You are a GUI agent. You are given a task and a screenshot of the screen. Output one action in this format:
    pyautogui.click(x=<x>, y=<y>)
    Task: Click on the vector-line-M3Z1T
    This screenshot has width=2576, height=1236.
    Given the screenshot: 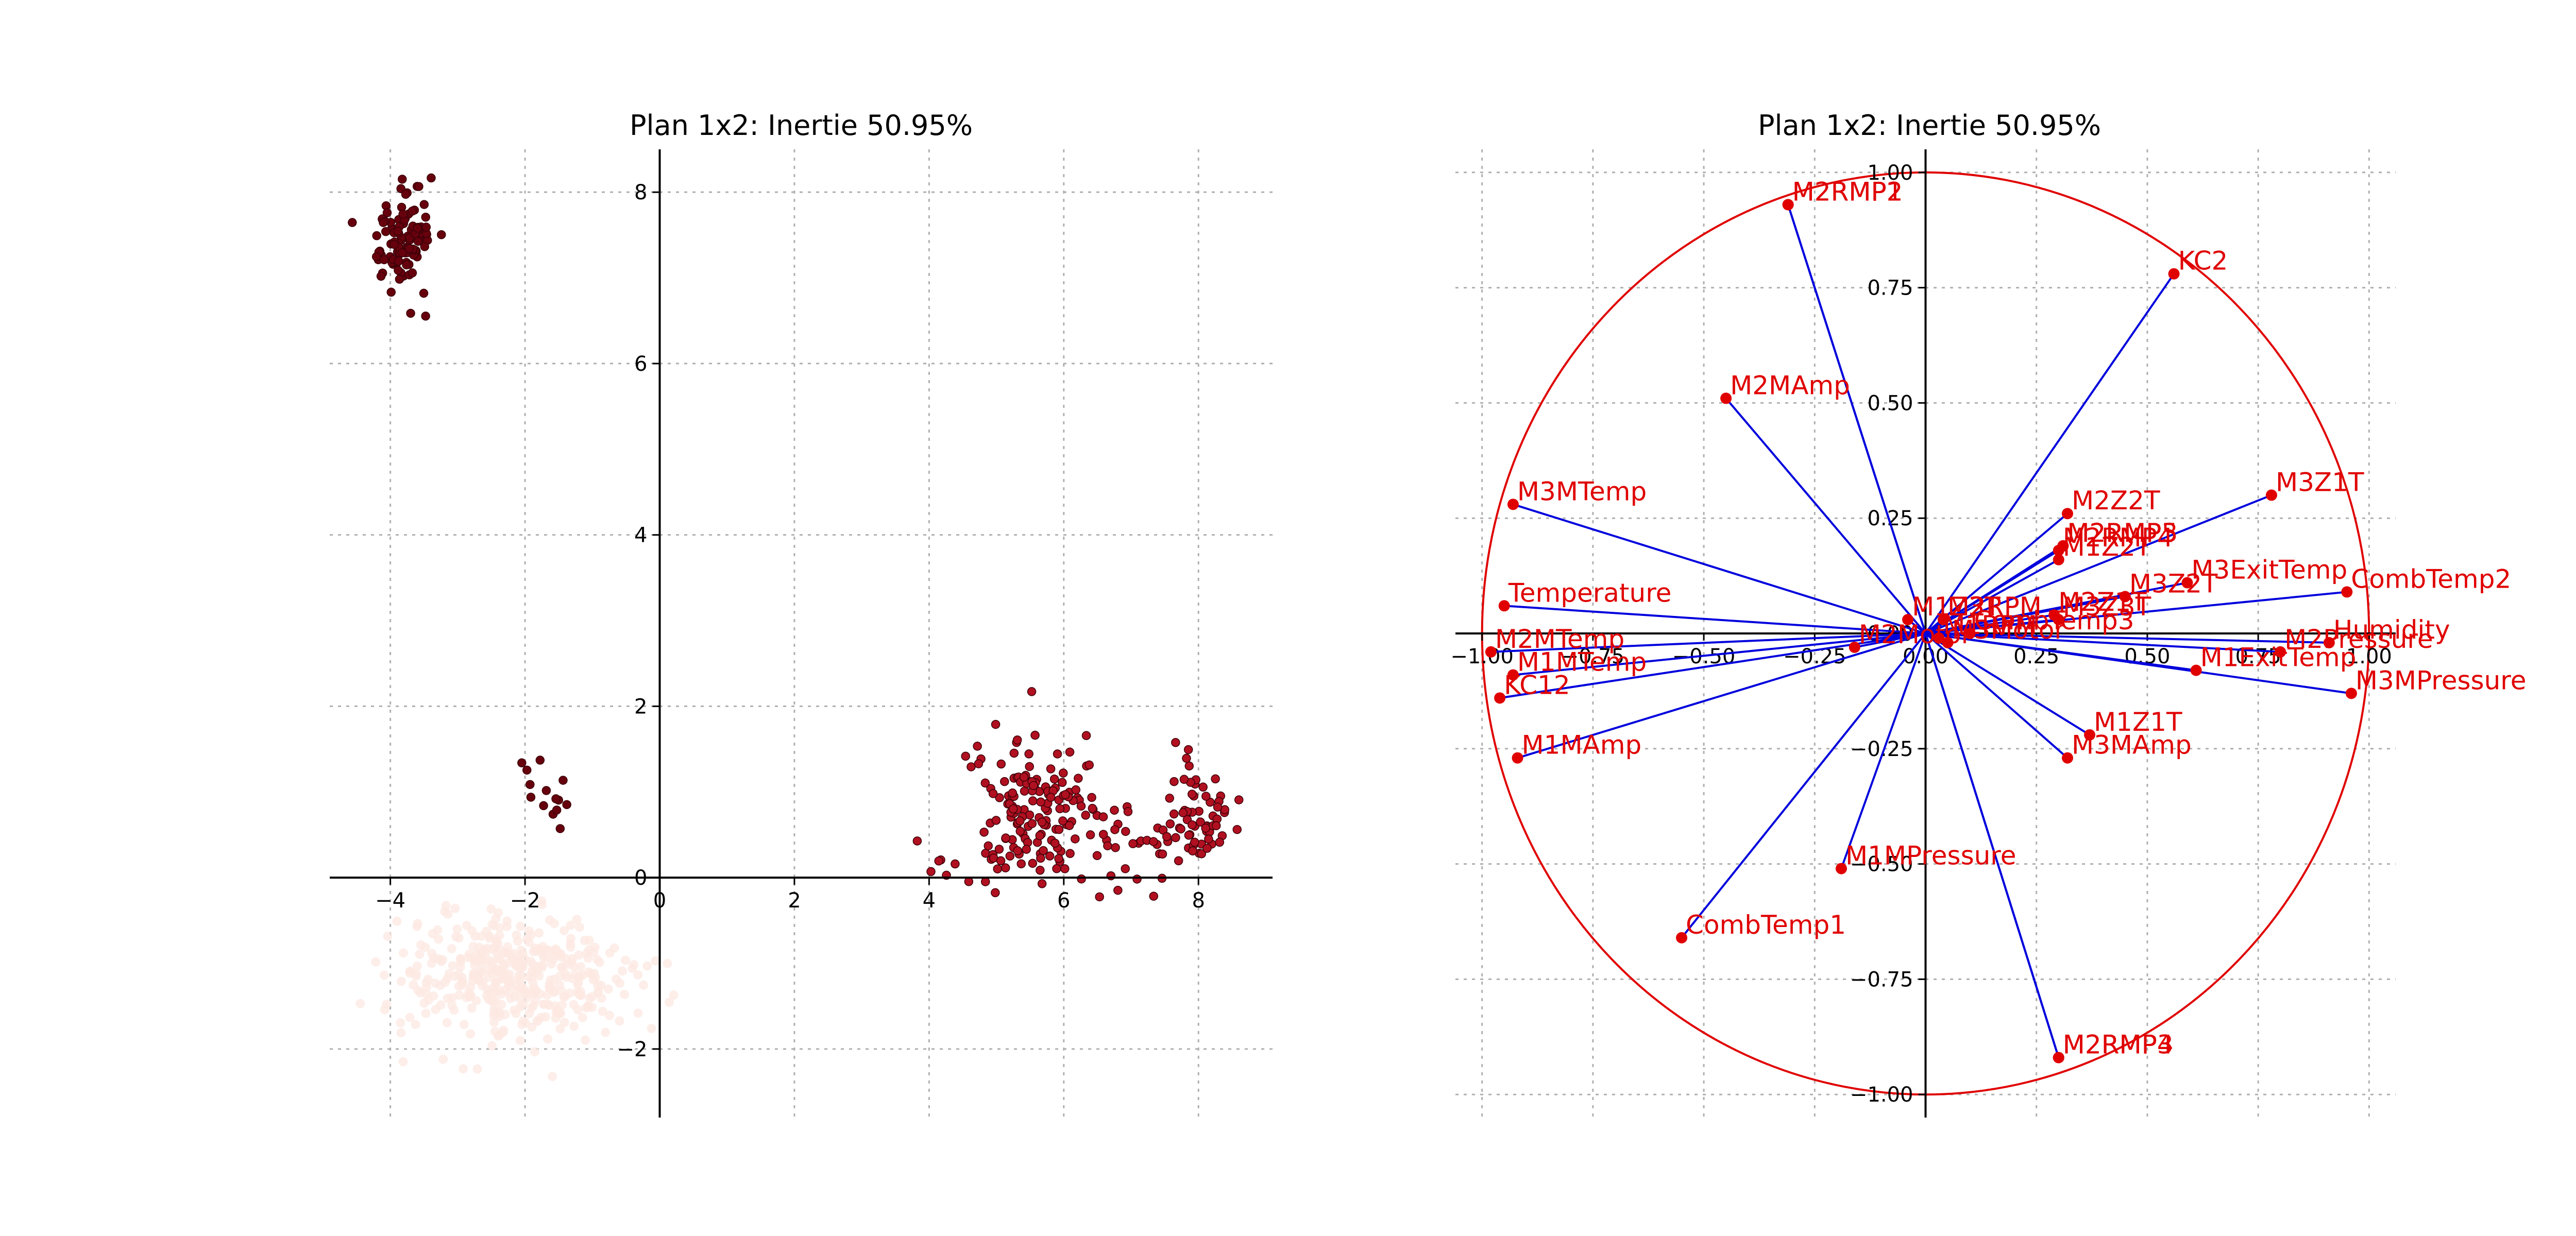 What is the action you would take?
    pyautogui.click(x=2098, y=564)
    